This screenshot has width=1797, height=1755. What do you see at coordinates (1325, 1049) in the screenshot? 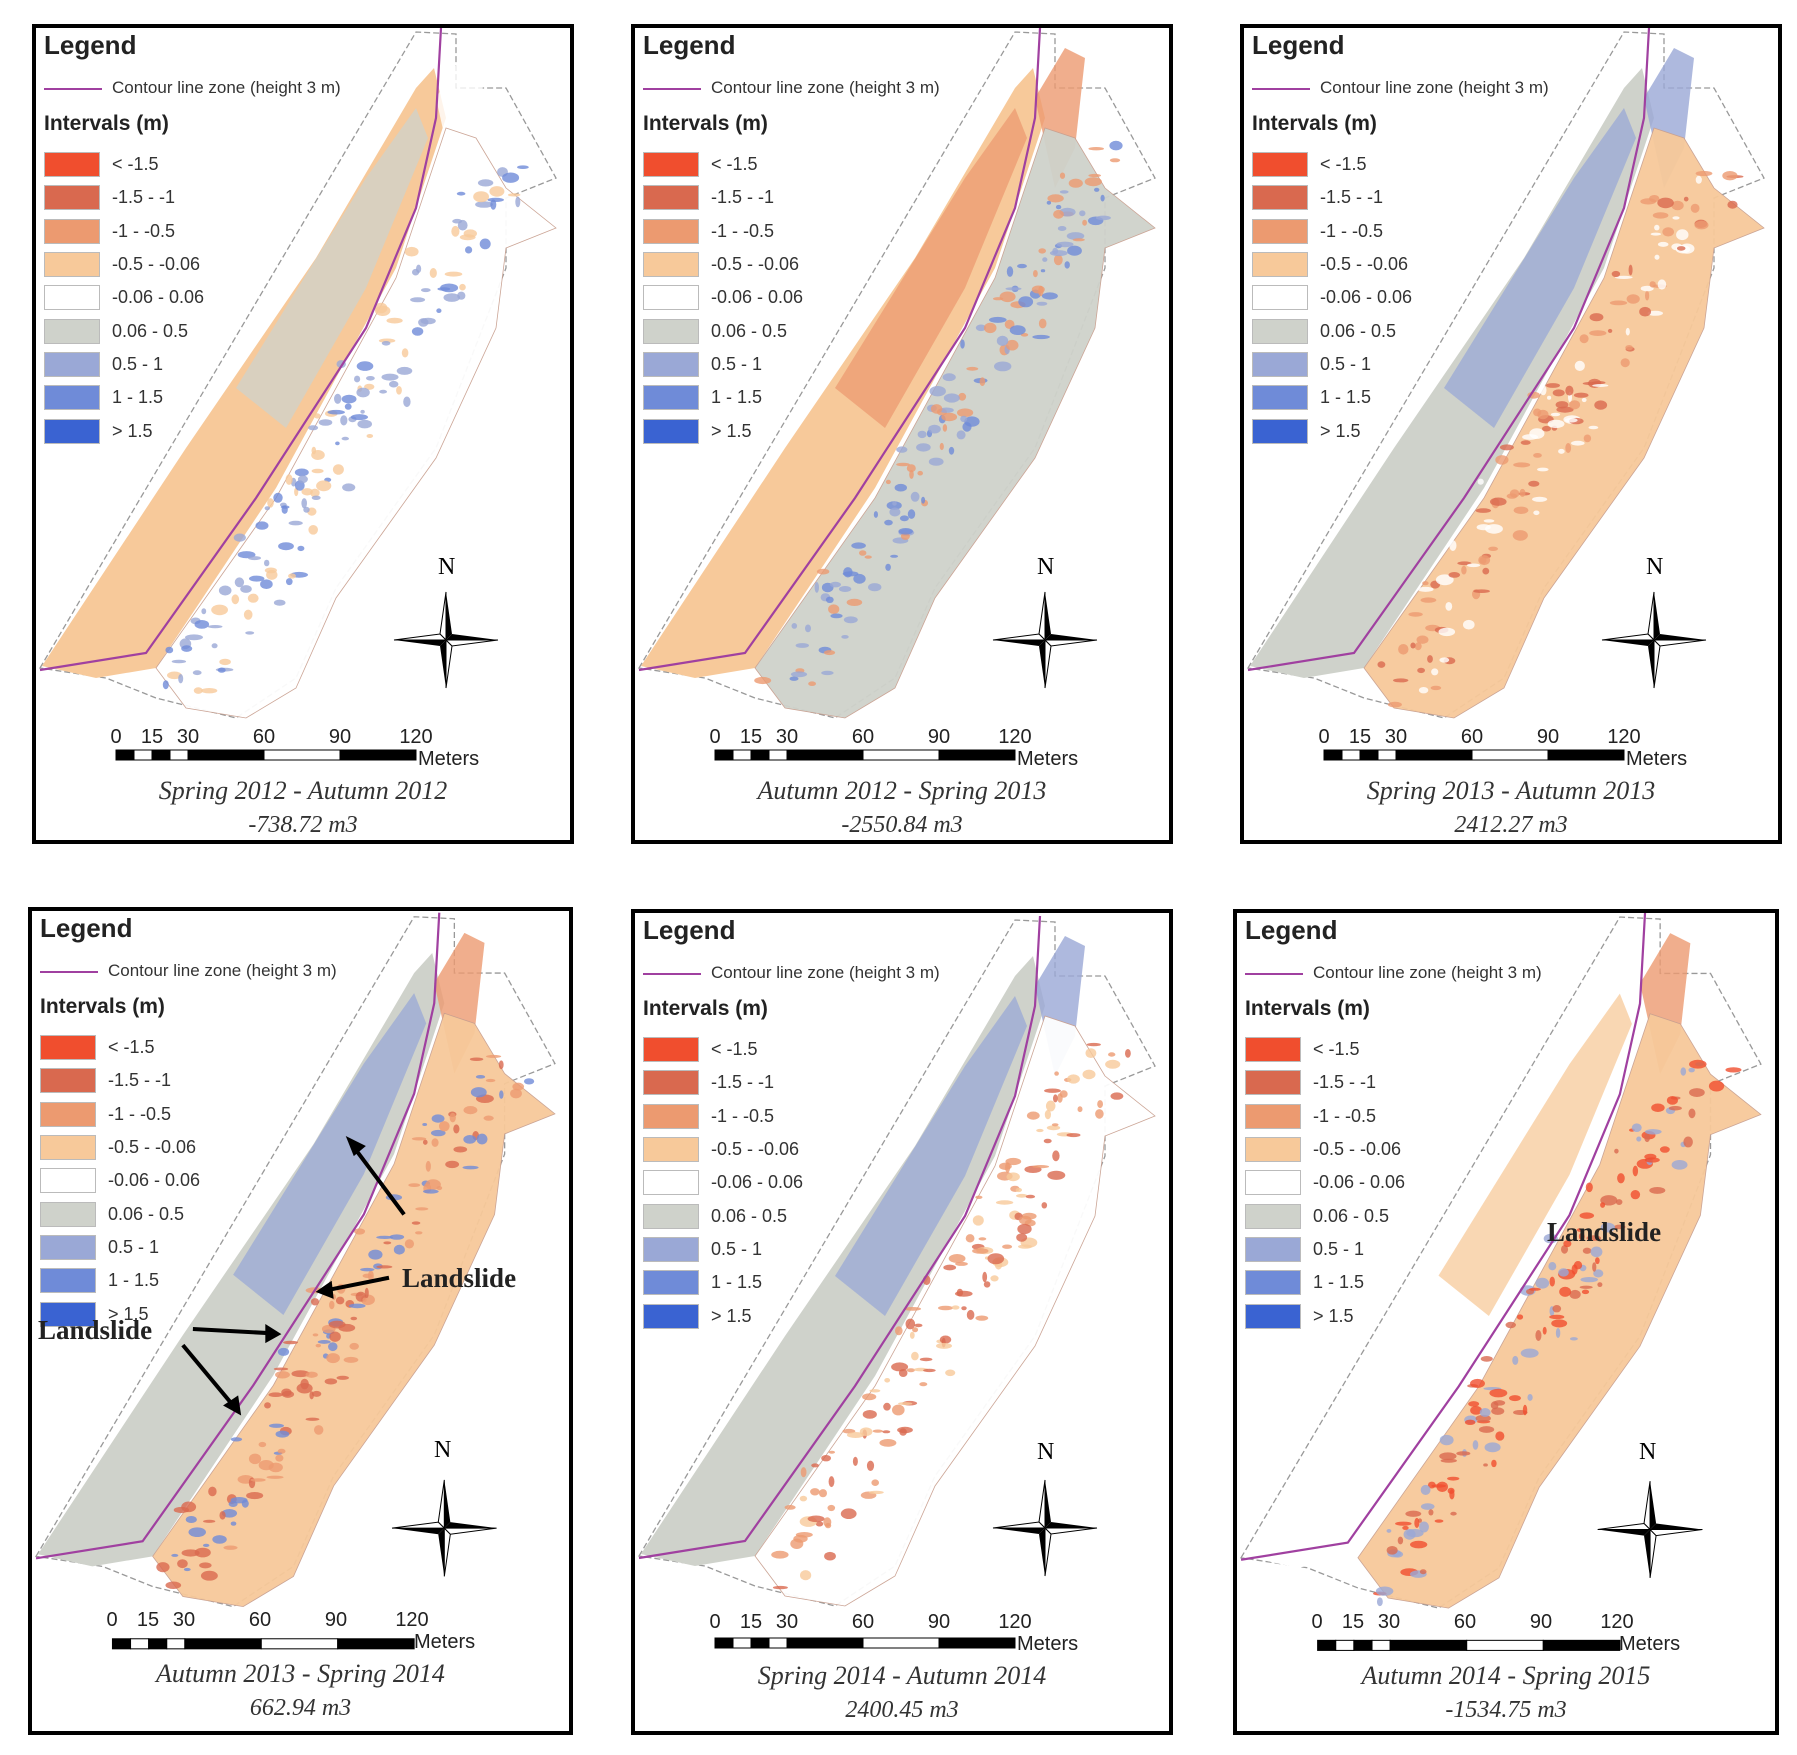
I see `legend-item: < -1.5` at bounding box center [1325, 1049].